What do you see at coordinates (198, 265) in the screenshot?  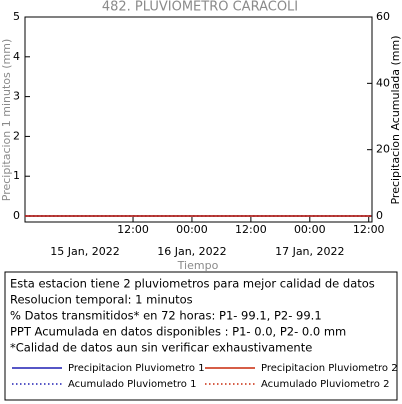 I see `x-axis-title: Tiempo` at bounding box center [198, 265].